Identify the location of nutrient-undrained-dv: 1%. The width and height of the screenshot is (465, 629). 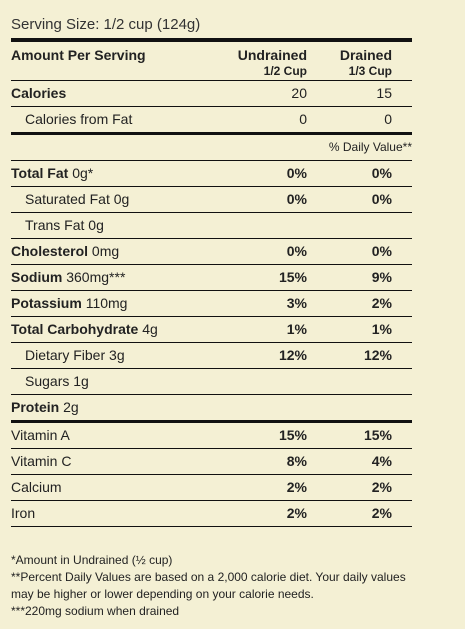
(296, 329).